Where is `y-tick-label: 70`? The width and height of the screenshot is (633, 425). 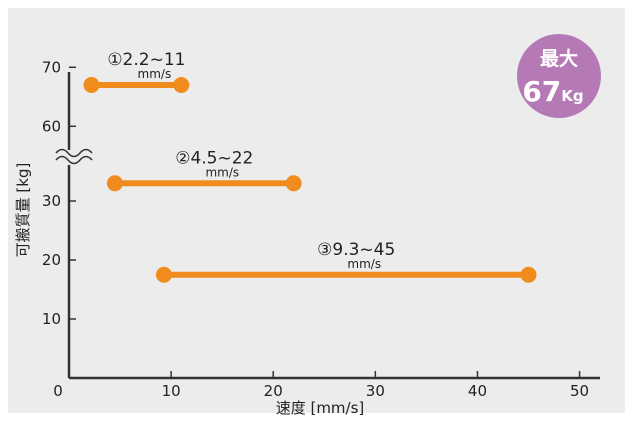
y-tick-label: 70 is located at coordinates (51, 67).